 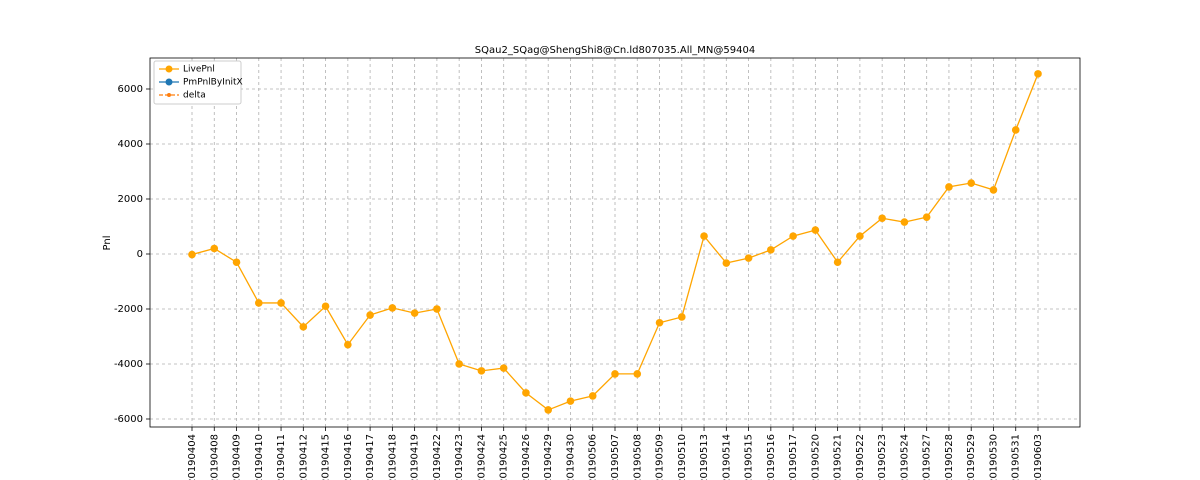 What do you see at coordinates (437, 457) in the screenshot?
I see `x-tick-label: 20190422` at bounding box center [437, 457].